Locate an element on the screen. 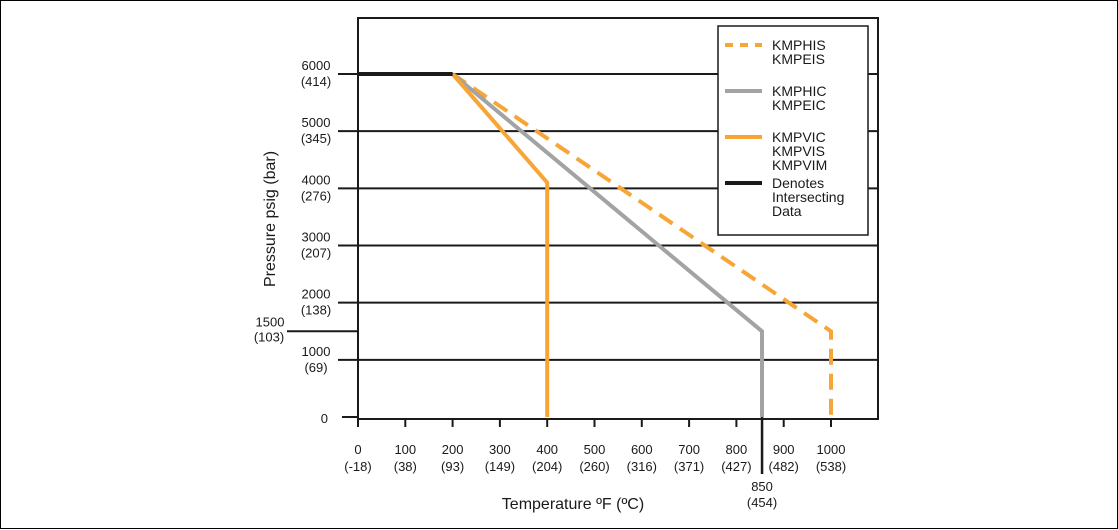 Image resolution: width=1118 pixels, height=530 pixels. x-tick-sub-900: (482) is located at coordinates (784, 466).